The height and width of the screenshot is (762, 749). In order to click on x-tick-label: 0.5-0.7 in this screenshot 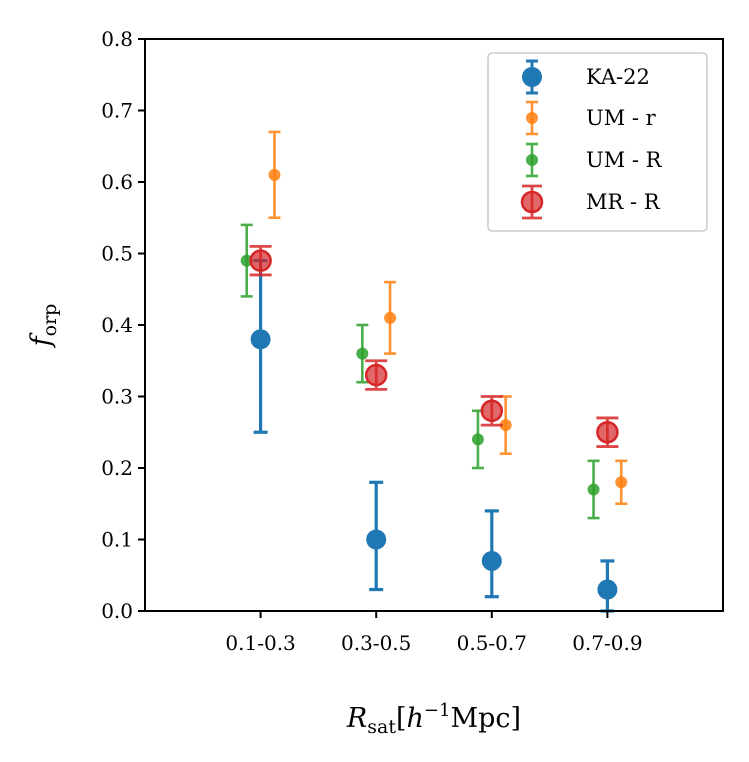, I will do `click(492, 643)`.